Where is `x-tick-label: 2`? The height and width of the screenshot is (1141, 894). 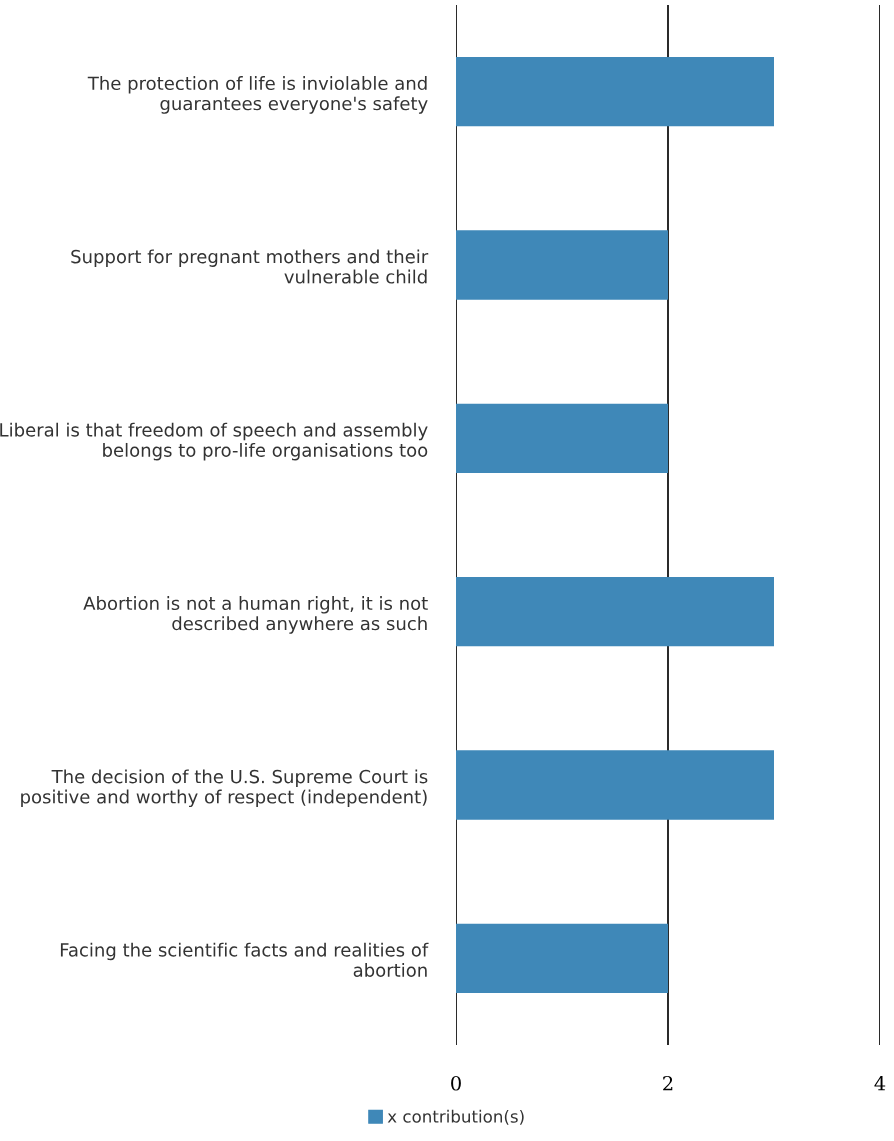 x-tick-label: 2 is located at coordinates (668, 1083).